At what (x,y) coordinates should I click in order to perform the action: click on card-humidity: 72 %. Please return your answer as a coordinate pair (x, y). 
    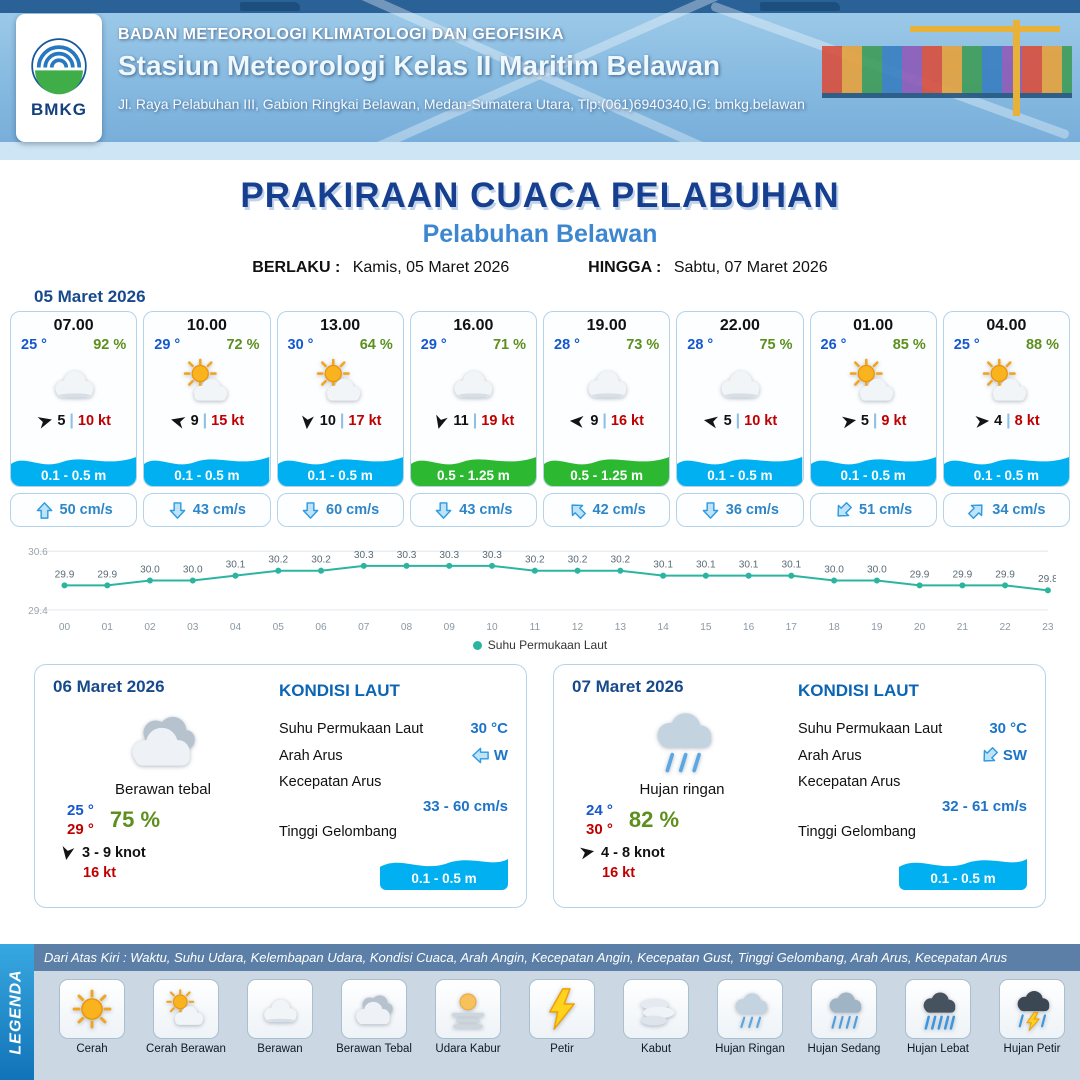
    Looking at the image, I should click on (243, 345).